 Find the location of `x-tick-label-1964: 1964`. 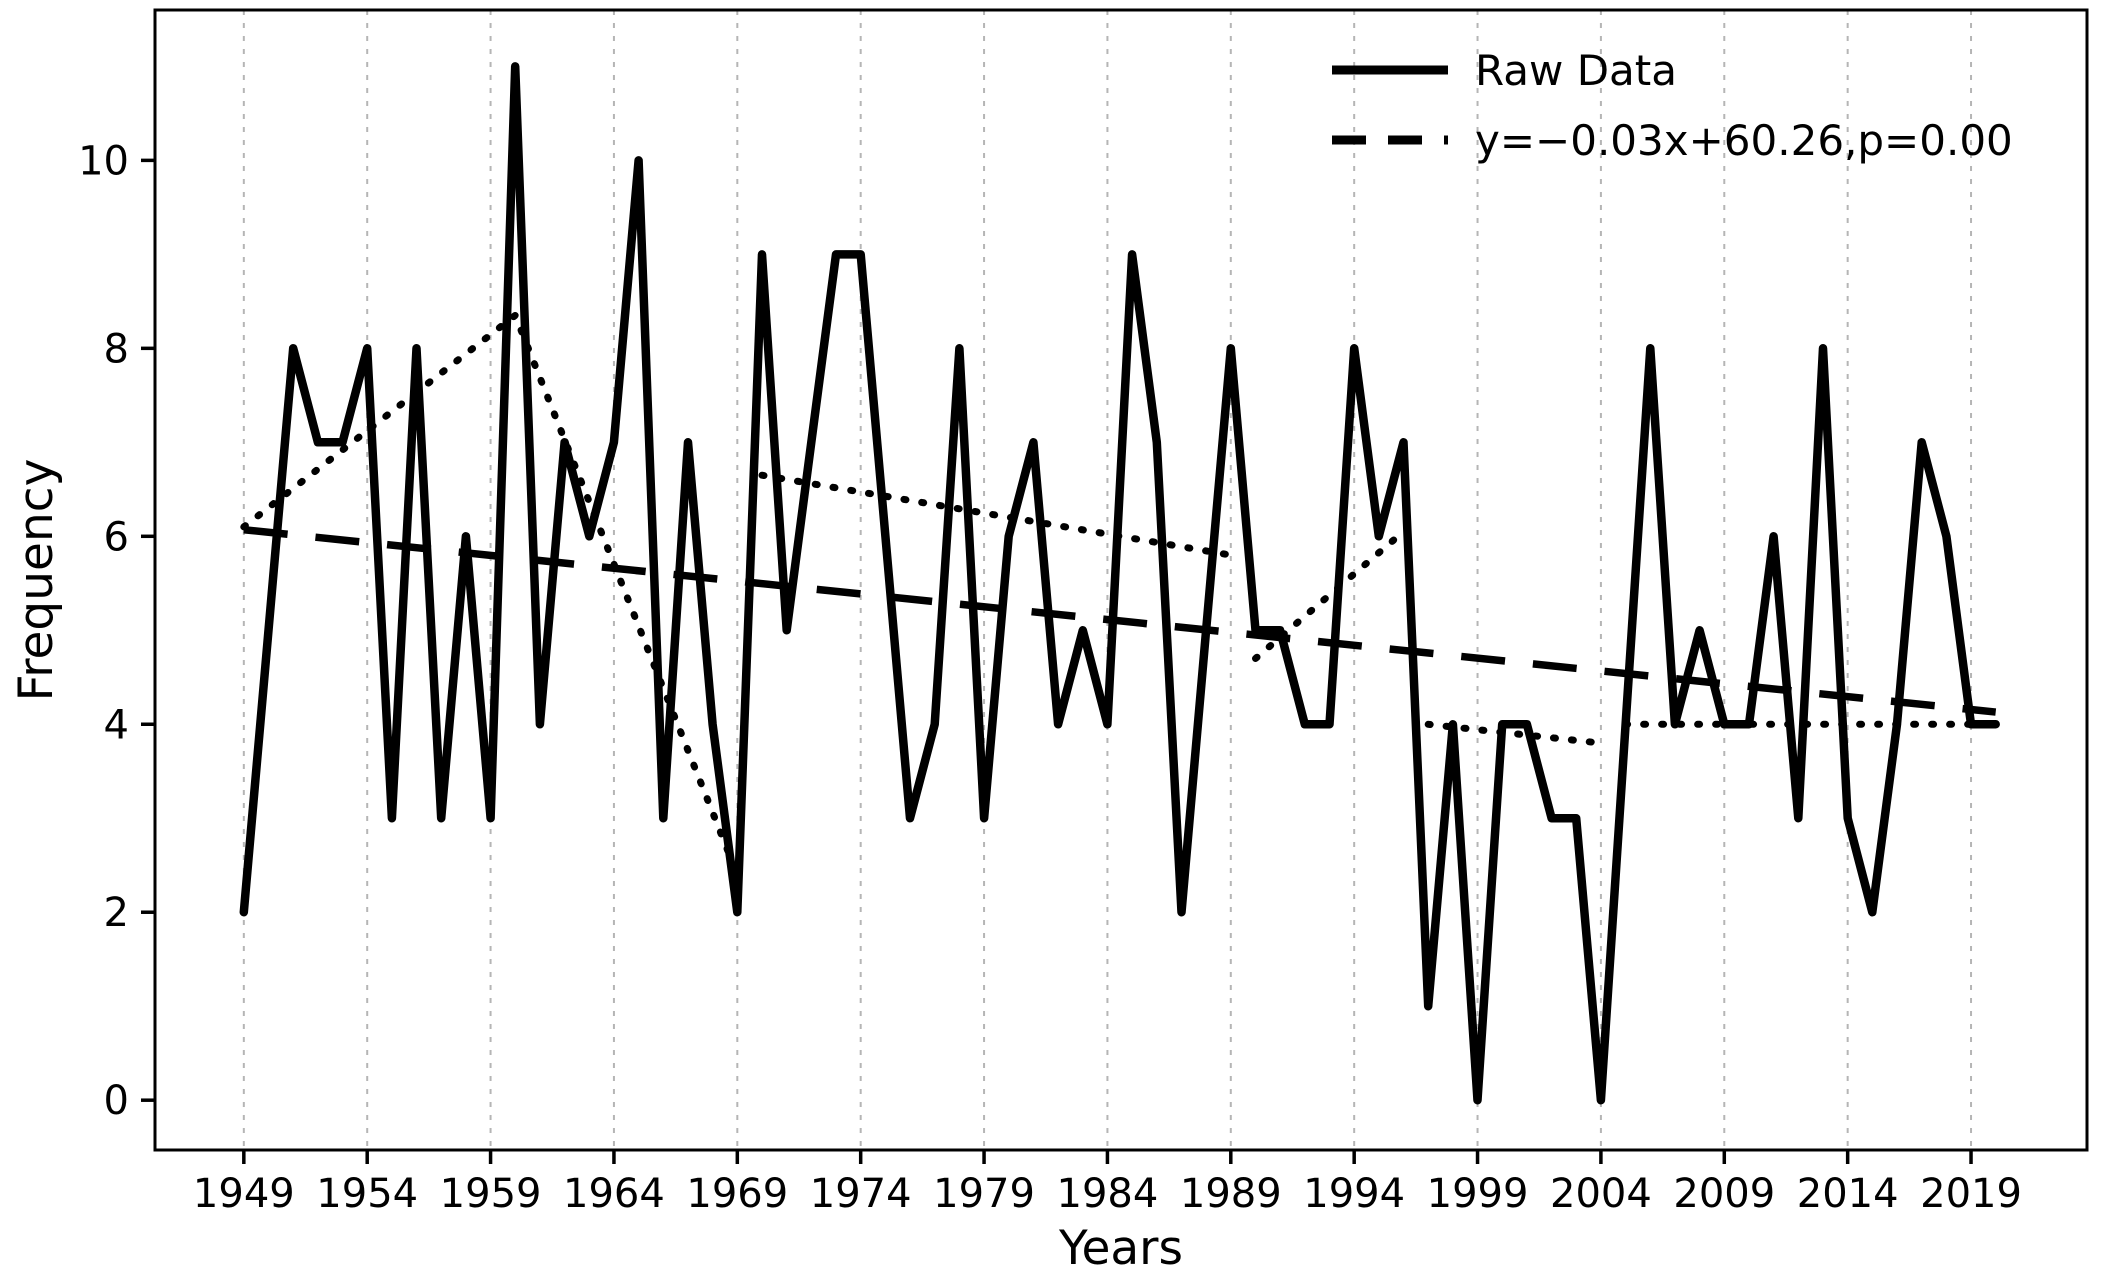

x-tick-label-1964: 1964 is located at coordinates (614, 1194).